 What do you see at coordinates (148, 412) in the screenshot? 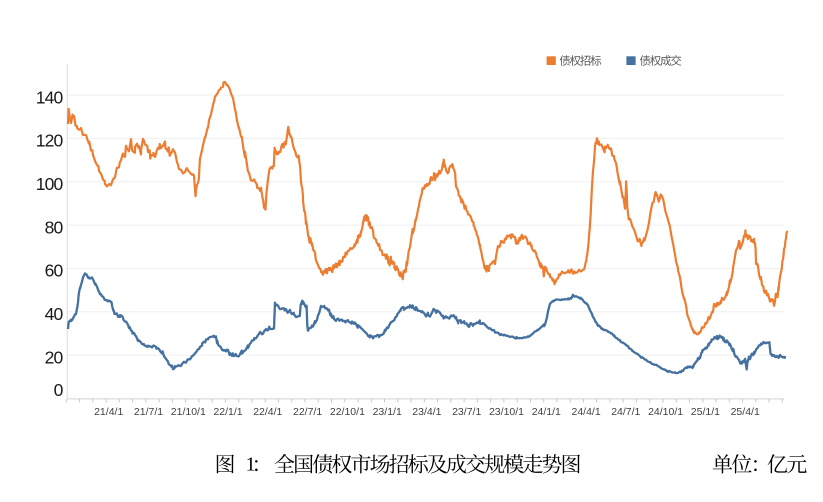
I see `svg-text: 21/7/1` at bounding box center [148, 412].